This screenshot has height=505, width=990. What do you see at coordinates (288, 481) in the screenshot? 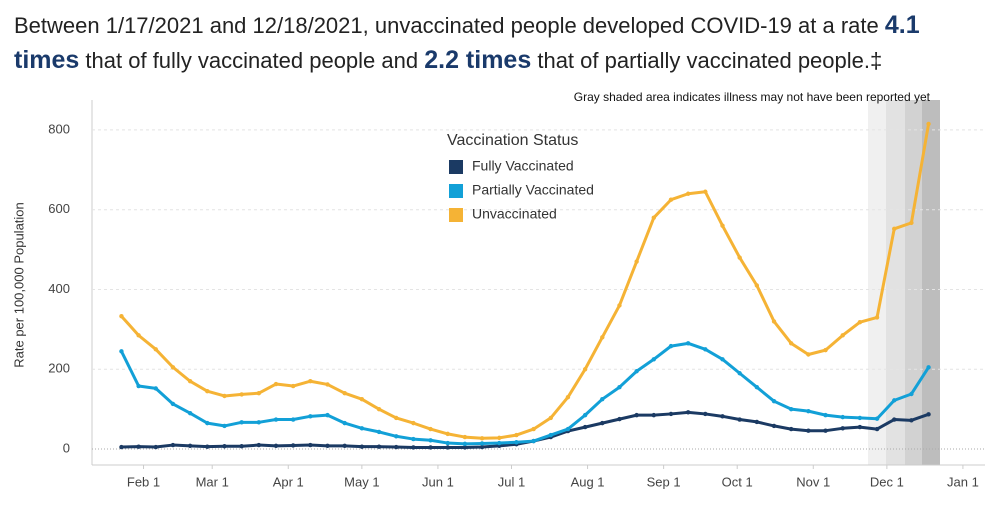
I see `x-tick-label: Apr 1` at bounding box center [288, 481].